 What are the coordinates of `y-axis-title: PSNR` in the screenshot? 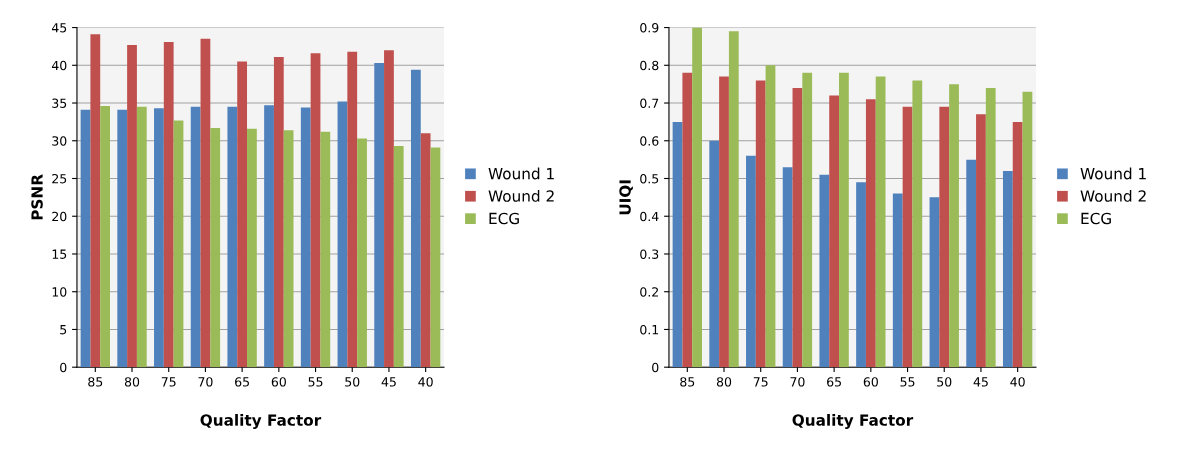 It's located at (37, 197).